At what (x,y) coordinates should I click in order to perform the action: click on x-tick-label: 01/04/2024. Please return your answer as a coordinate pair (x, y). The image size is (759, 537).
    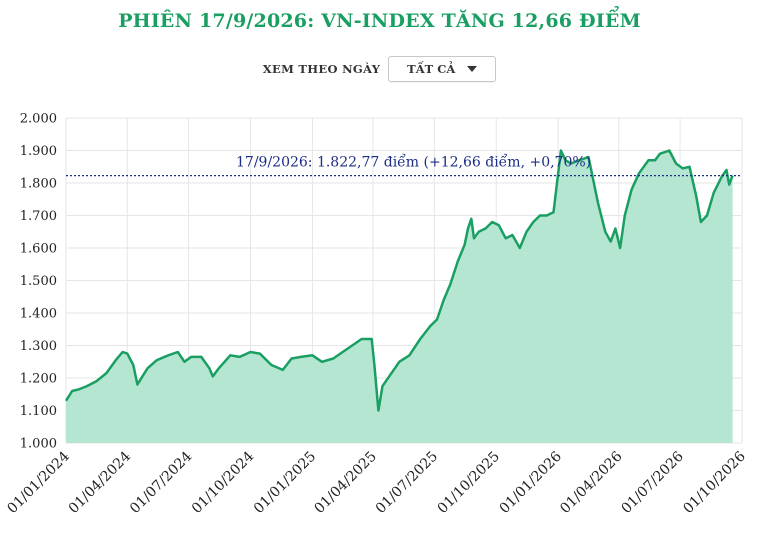
    Looking at the image, I should click on (100, 482).